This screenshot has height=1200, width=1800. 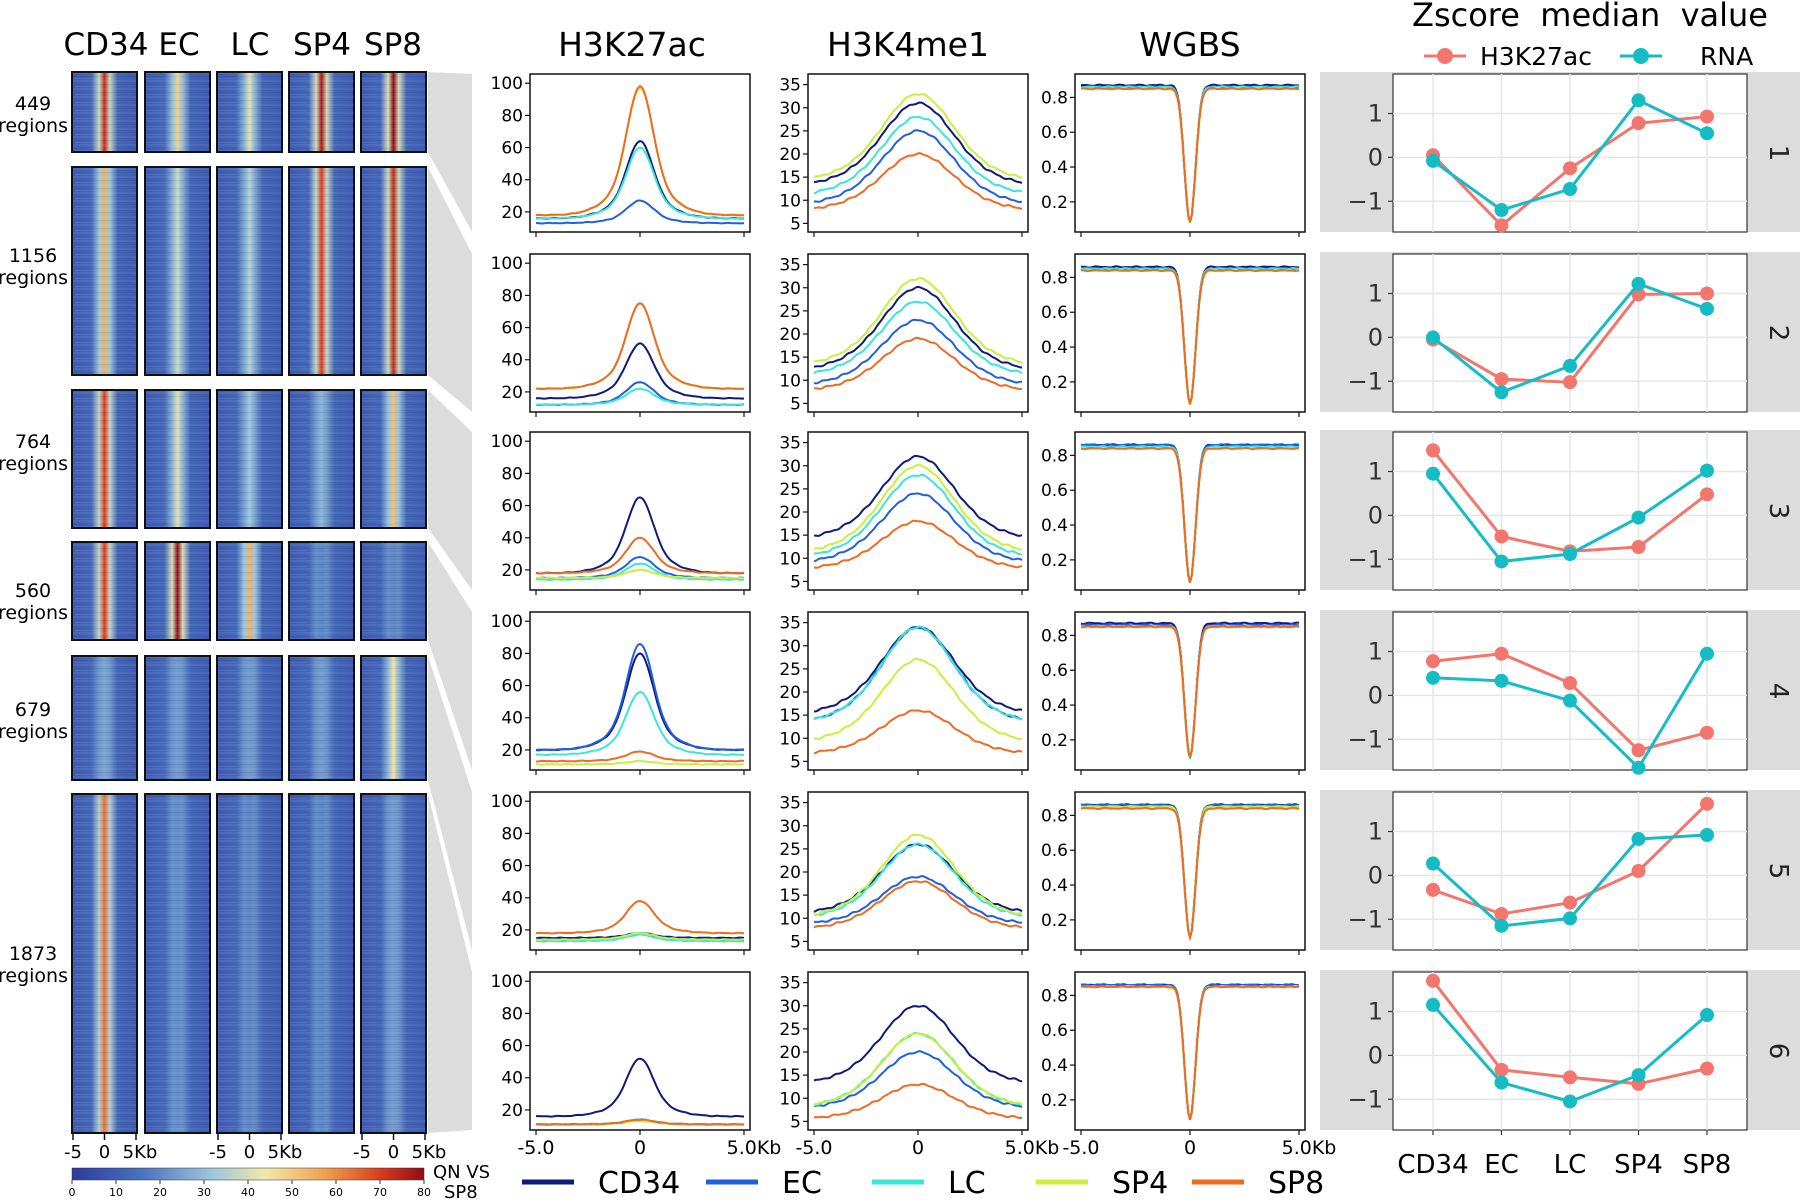 What do you see at coordinates (1570, 1051) in the screenshot?
I see `zscore-panel-6: 1 0 −1 6` at bounding box center [1570, 1051].